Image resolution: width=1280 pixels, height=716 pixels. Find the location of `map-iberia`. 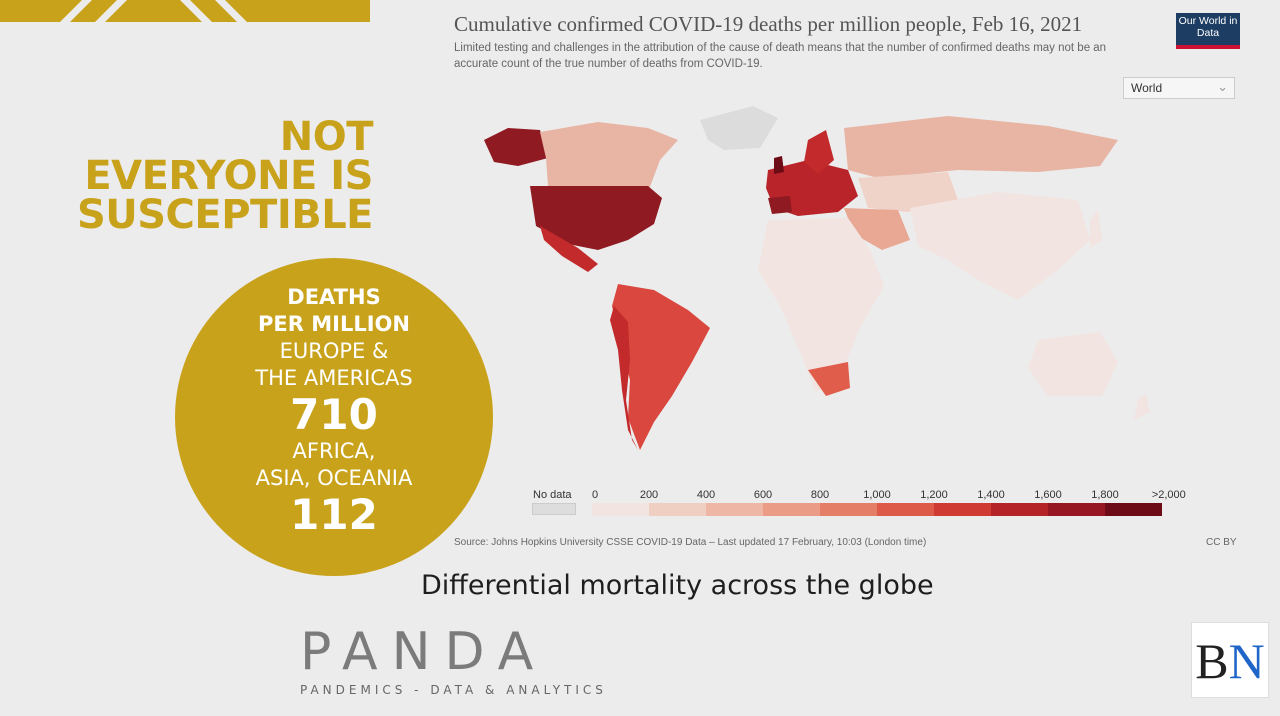

map-iberia is located at coordinates (780, 205).